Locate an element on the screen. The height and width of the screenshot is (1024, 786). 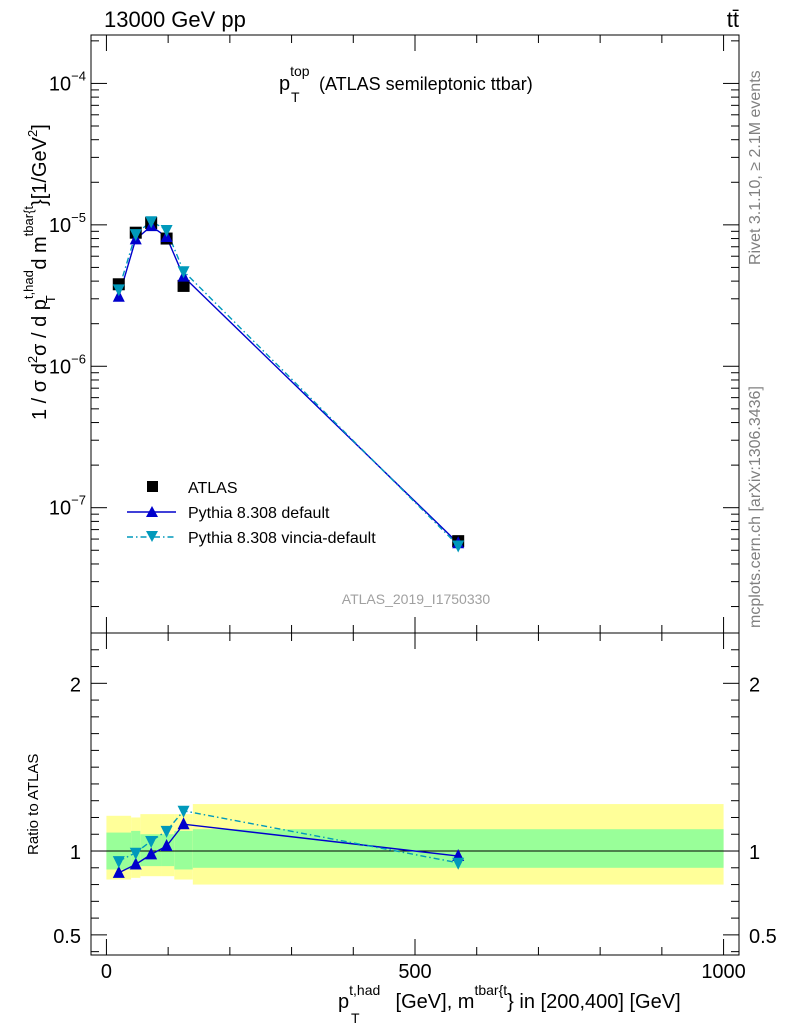
main-ylabel: 1 / σ d2σ / d pt,hadT d mtbar{t}[1/GeV2] is located at coordinates (39, 272).